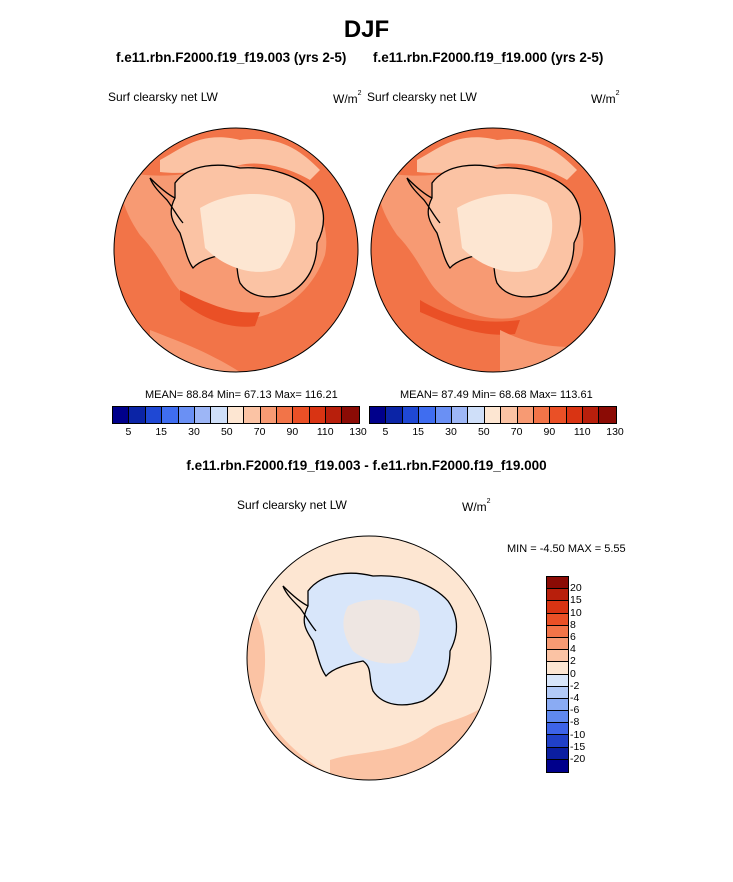 The height and width of the screenshot is (882, 733). I want to click on left-antarctica, so click(237, 231).